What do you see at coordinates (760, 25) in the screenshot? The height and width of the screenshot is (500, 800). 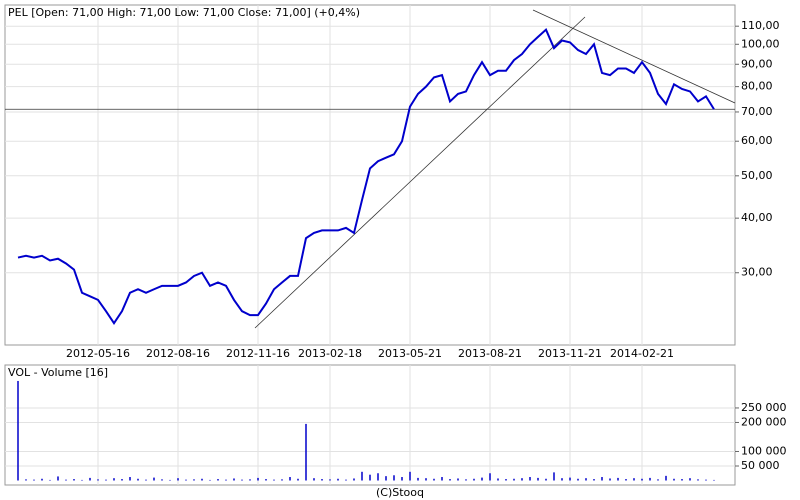 I see `y-tick-label: 110,00` at bounding box center [760, 25].